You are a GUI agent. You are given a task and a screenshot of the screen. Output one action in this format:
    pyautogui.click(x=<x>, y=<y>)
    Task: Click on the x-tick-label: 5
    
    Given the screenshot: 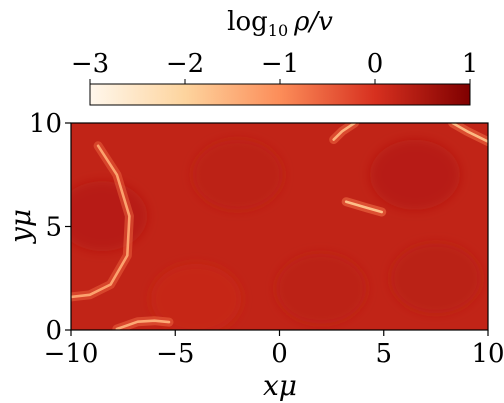 What is the action you would take?
    pyautogui.click(x=383, y=354)
    